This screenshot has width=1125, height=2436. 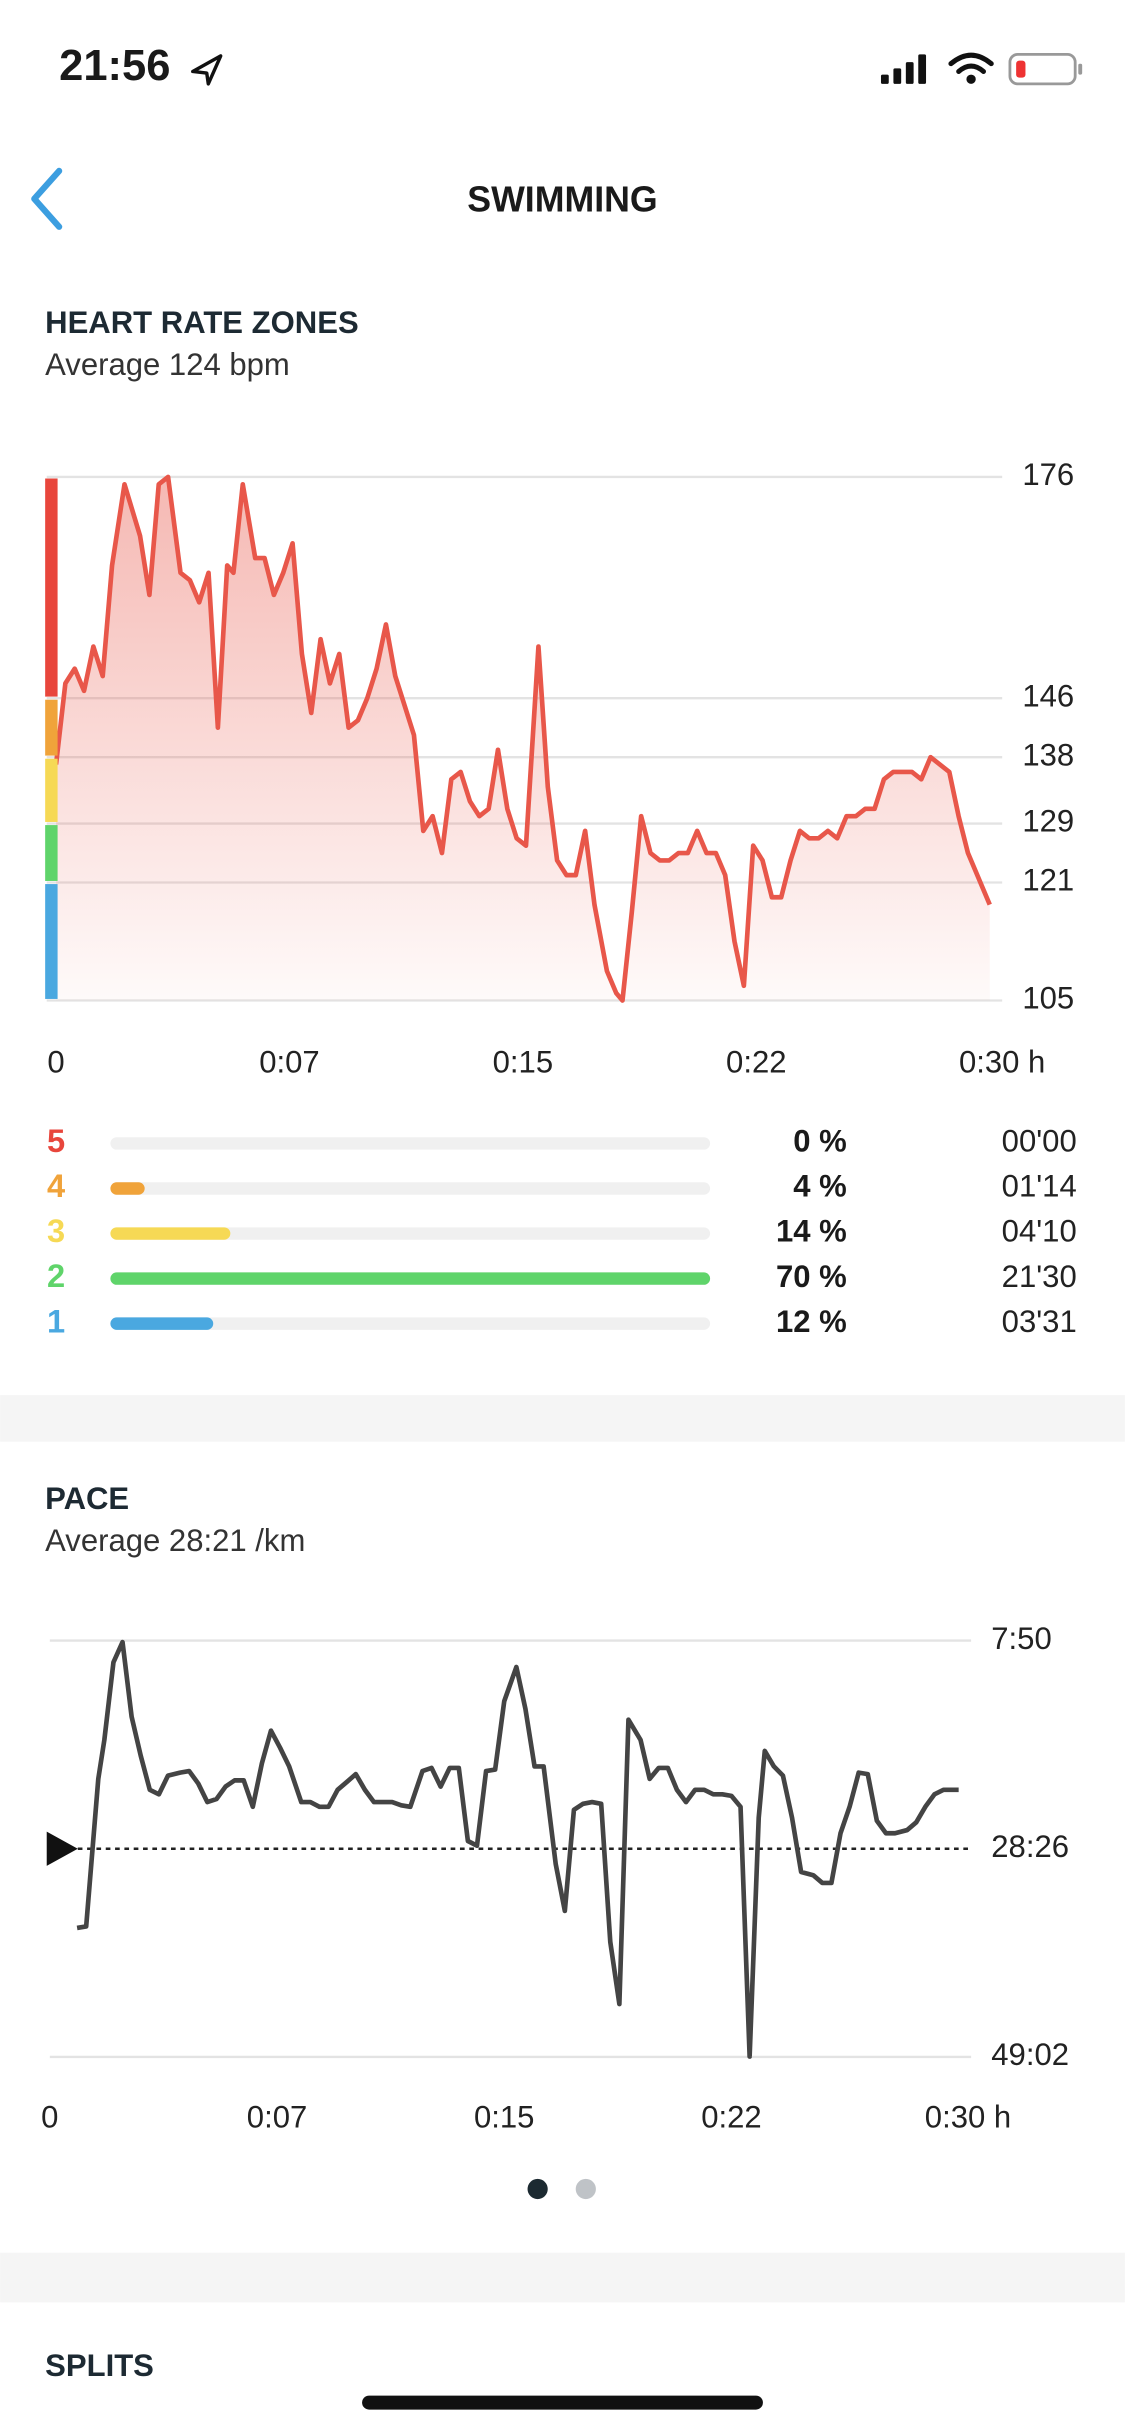 What do you see at coordinates (56, 1185) in the screenshot?
I see `zone-number: 4` at bounding box center [56, 1185].